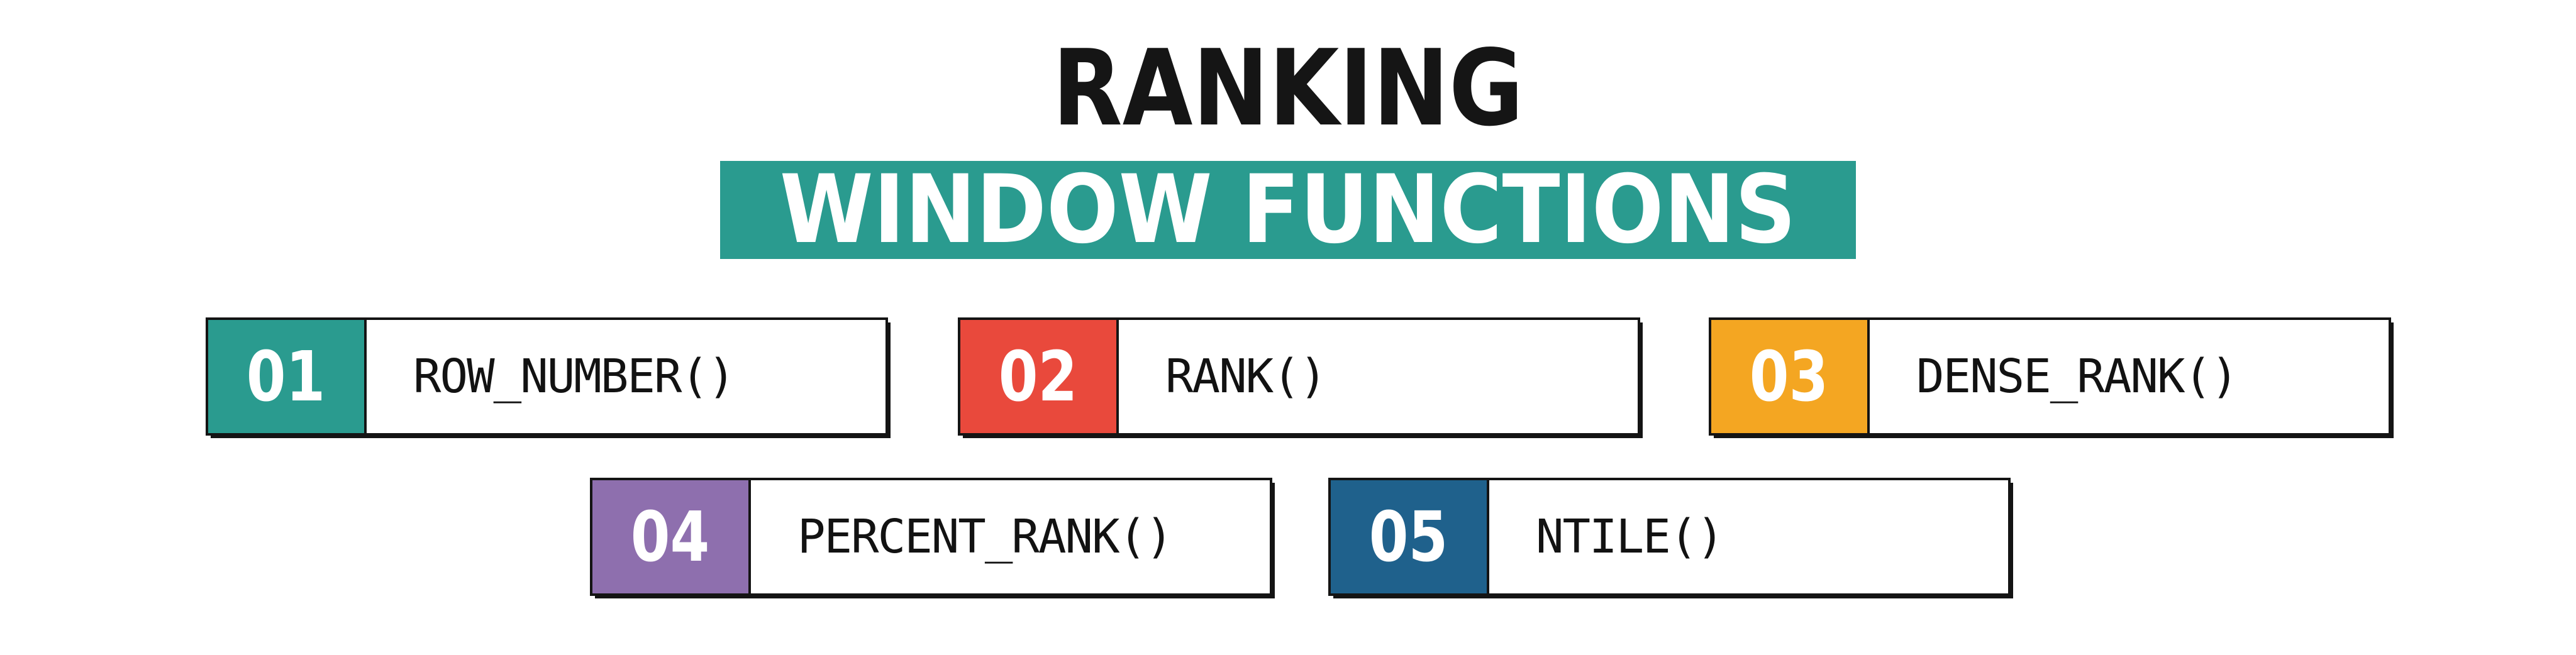 The height and width of the screenshot is (655, 2576). Describe the element at coordinates (1630, 537) in the screenshot. I see `function-name: NTILE()` at that location.